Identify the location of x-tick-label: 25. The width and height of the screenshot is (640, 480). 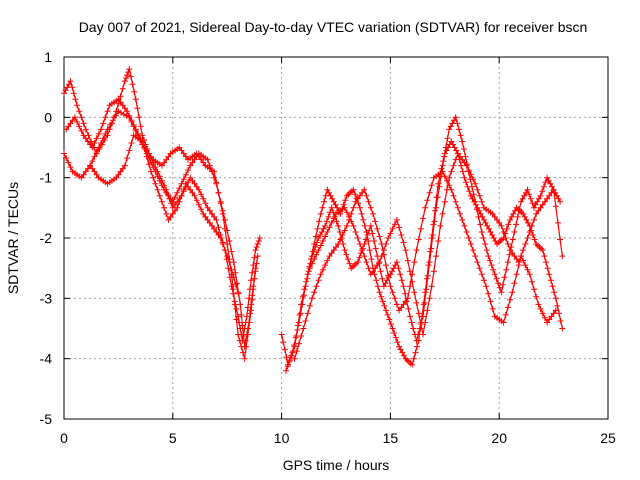
(608, 438).